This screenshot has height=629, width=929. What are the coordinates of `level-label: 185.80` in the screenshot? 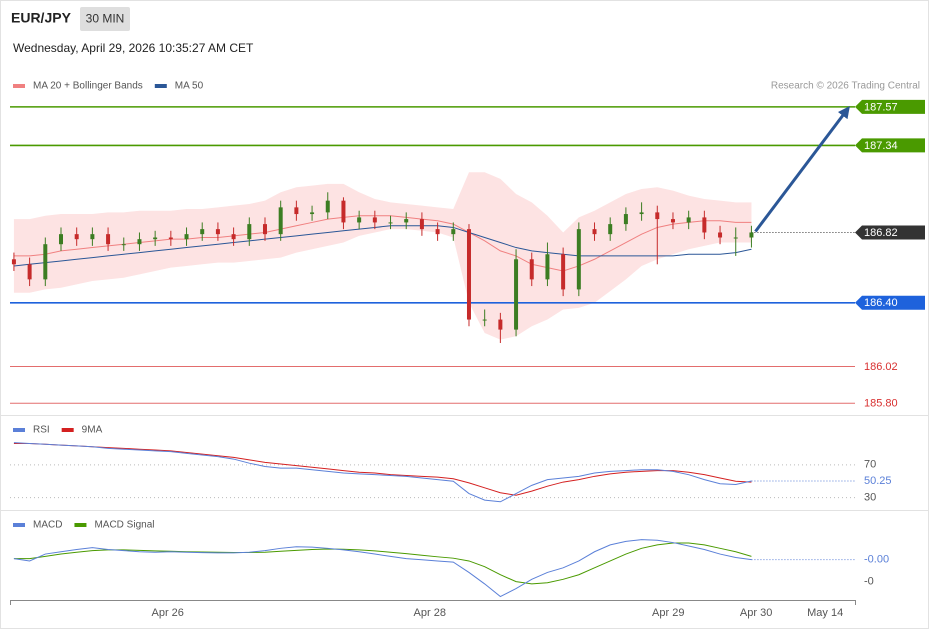 It's located at (881, 404).